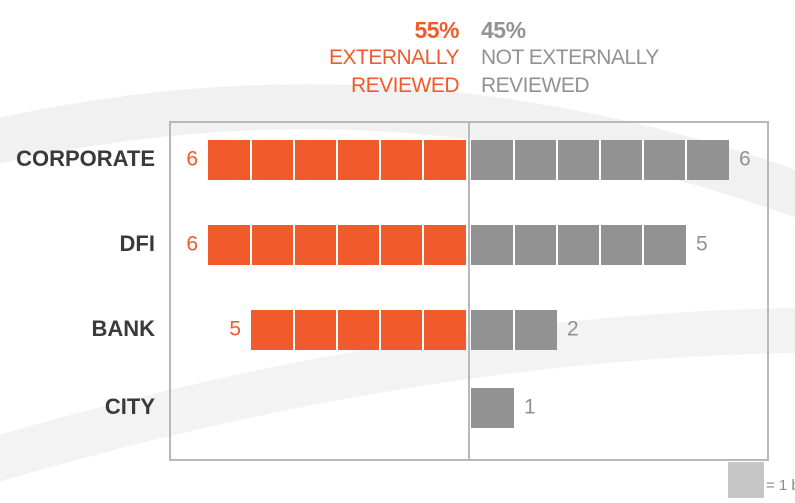  I want to click on legend-swatch, so click(746, 480).